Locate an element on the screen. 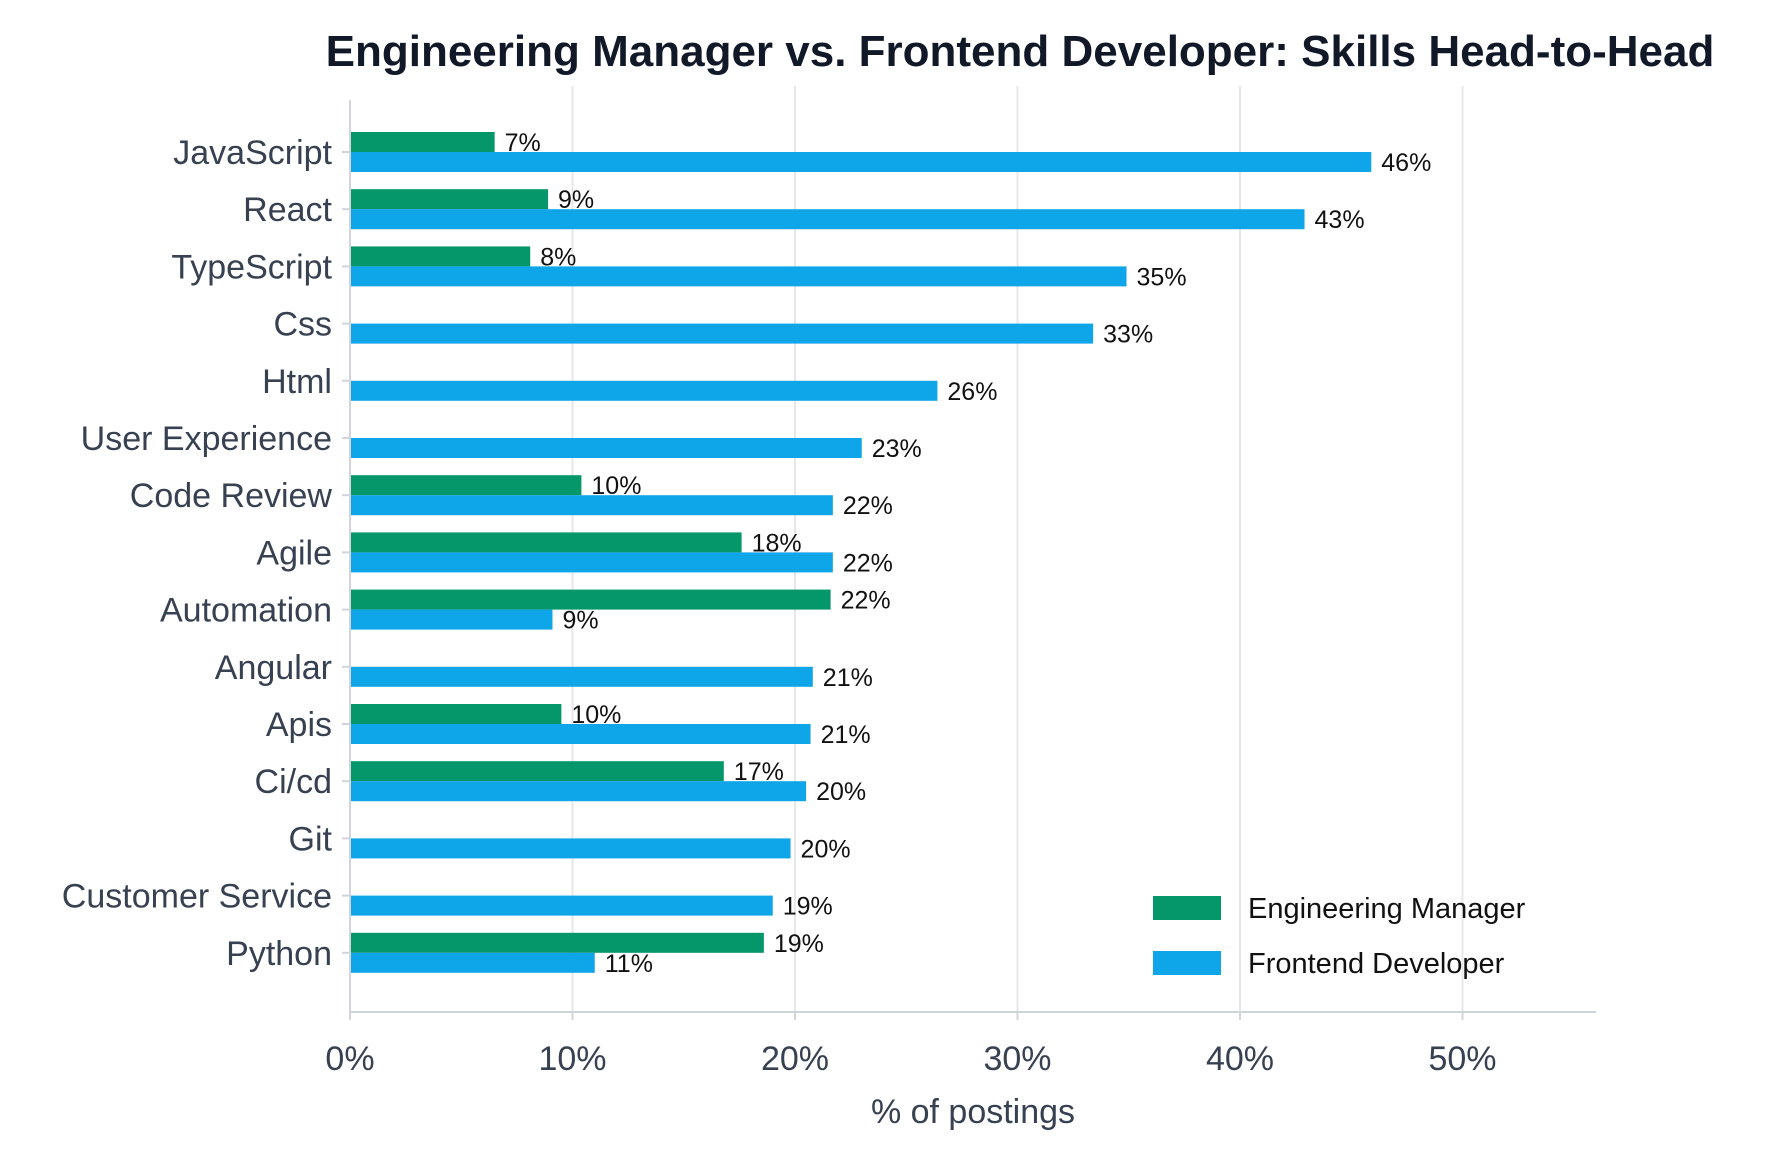 This screenshot has width=1785, height=1150. legend-label: Frontend Developer is located at coordinates (1376, 964).